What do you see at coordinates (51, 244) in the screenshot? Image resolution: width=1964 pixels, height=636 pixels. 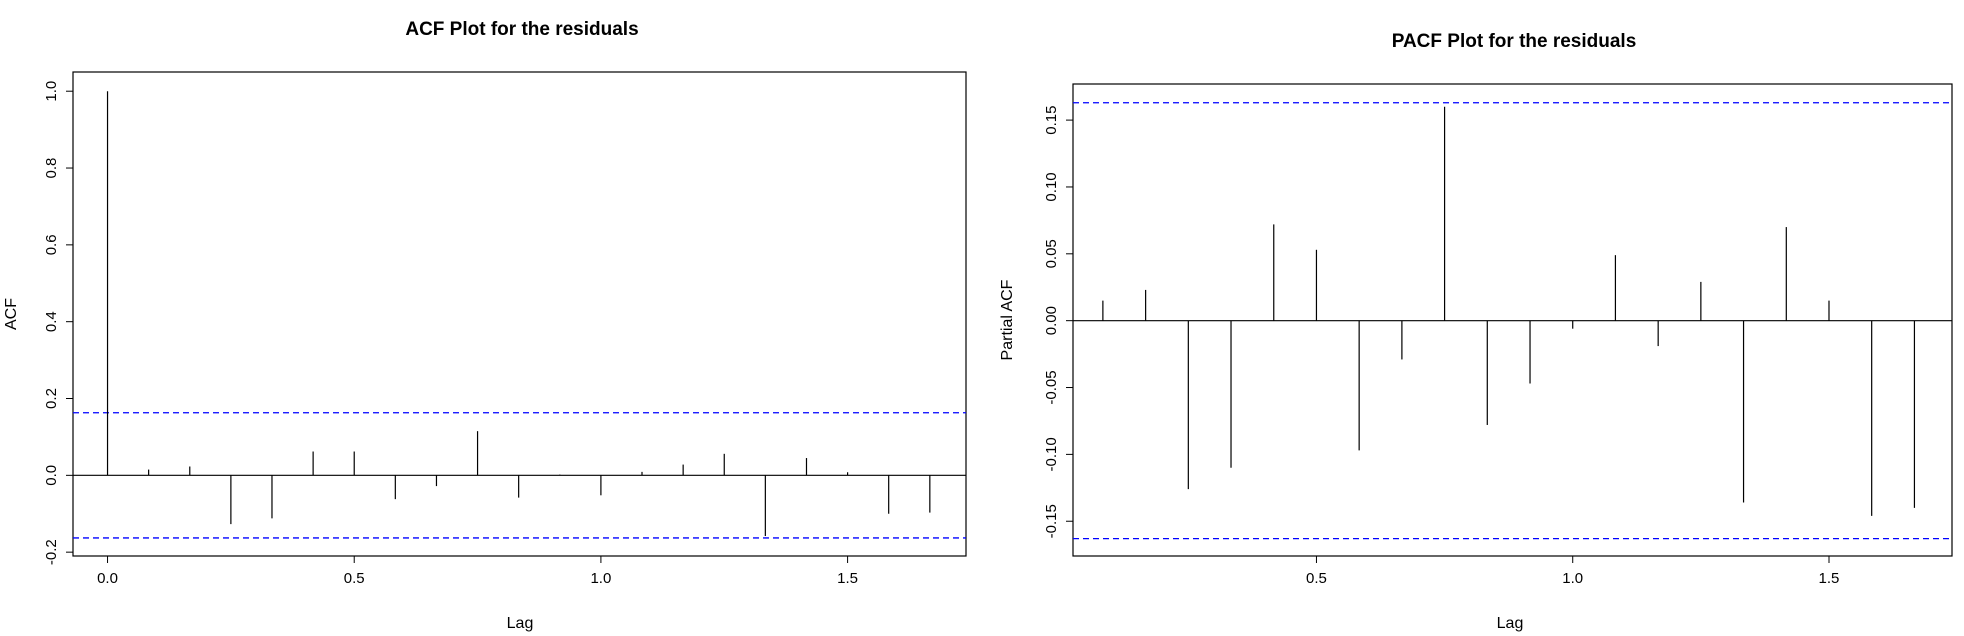 I see `y-tick-label: 0.6` at bounding box center [51, 244].